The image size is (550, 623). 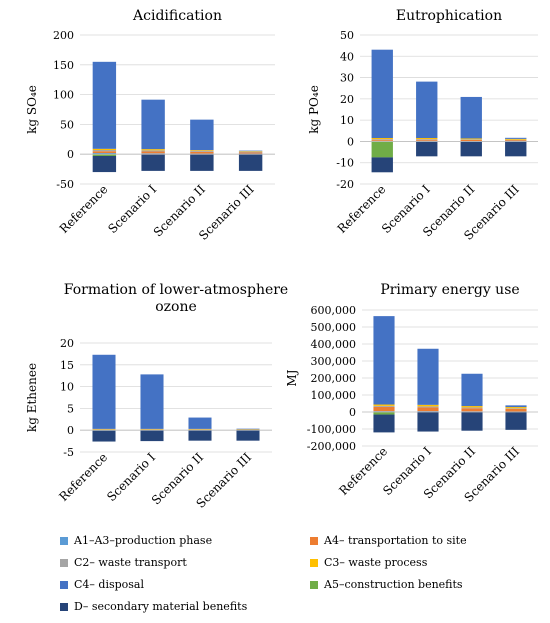 I want to click on legend-item: A5–construction benefits, so click(x=386, y=584).